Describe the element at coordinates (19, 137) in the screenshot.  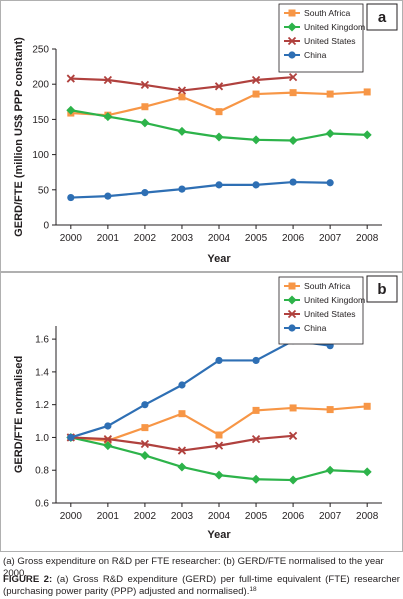
I see `y-axis-label: GERD/FTE (million US$ PPP constant)` at that location.